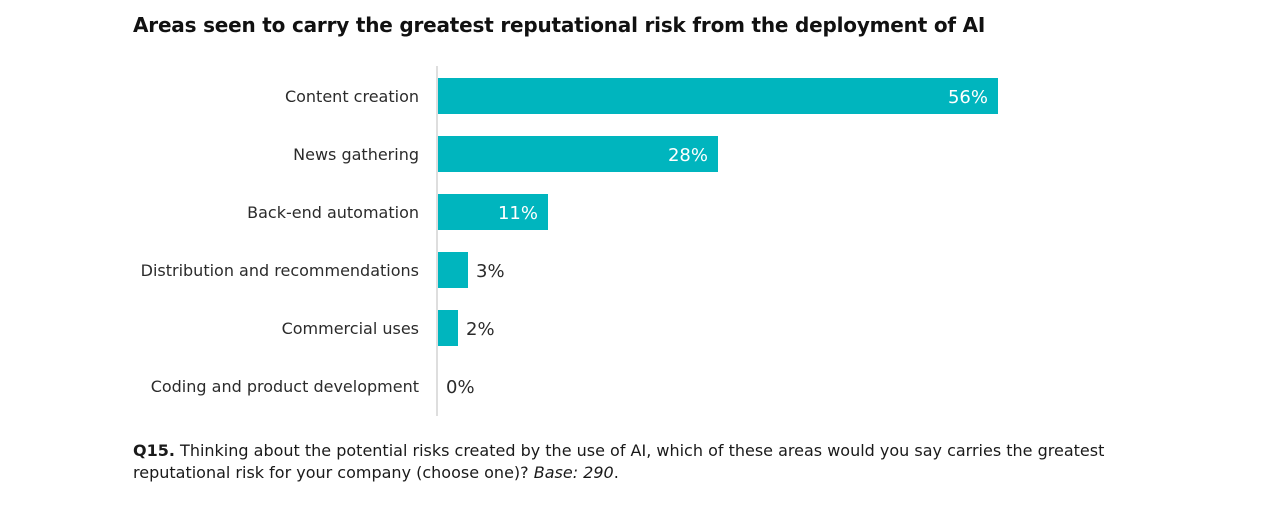 The image size is (1264, 511). What do you see at coordinates (280, 270) in the screenshot?
I see `category-label: Distribution and recommendations` at bounding box center [280, 270].